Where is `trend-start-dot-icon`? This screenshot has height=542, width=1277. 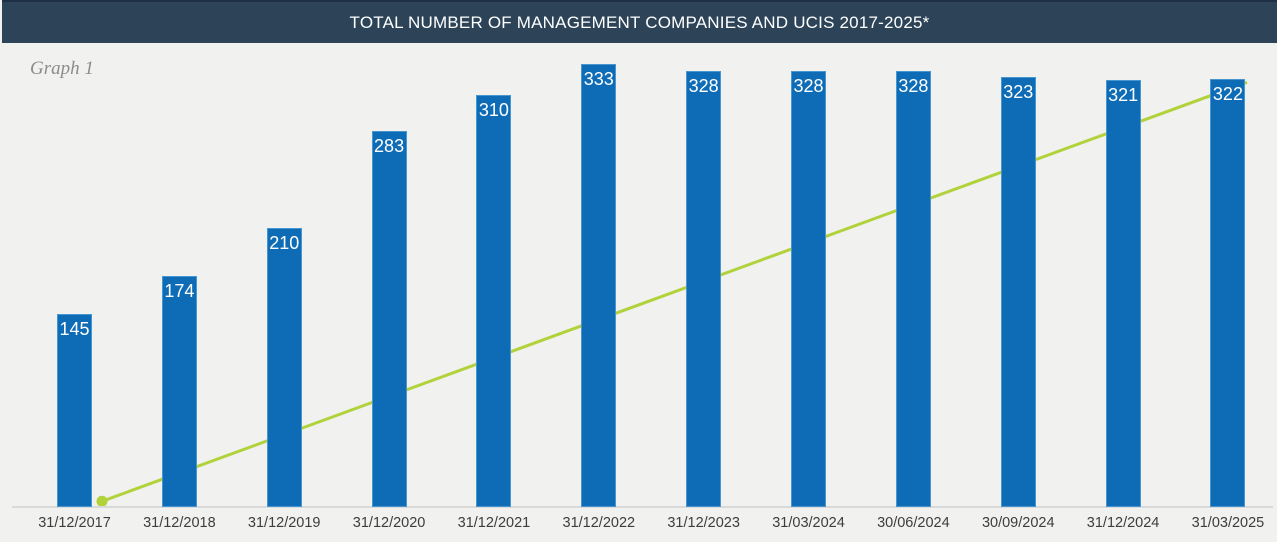 trend-start-dot-icon is located at coordinates (102, 501).